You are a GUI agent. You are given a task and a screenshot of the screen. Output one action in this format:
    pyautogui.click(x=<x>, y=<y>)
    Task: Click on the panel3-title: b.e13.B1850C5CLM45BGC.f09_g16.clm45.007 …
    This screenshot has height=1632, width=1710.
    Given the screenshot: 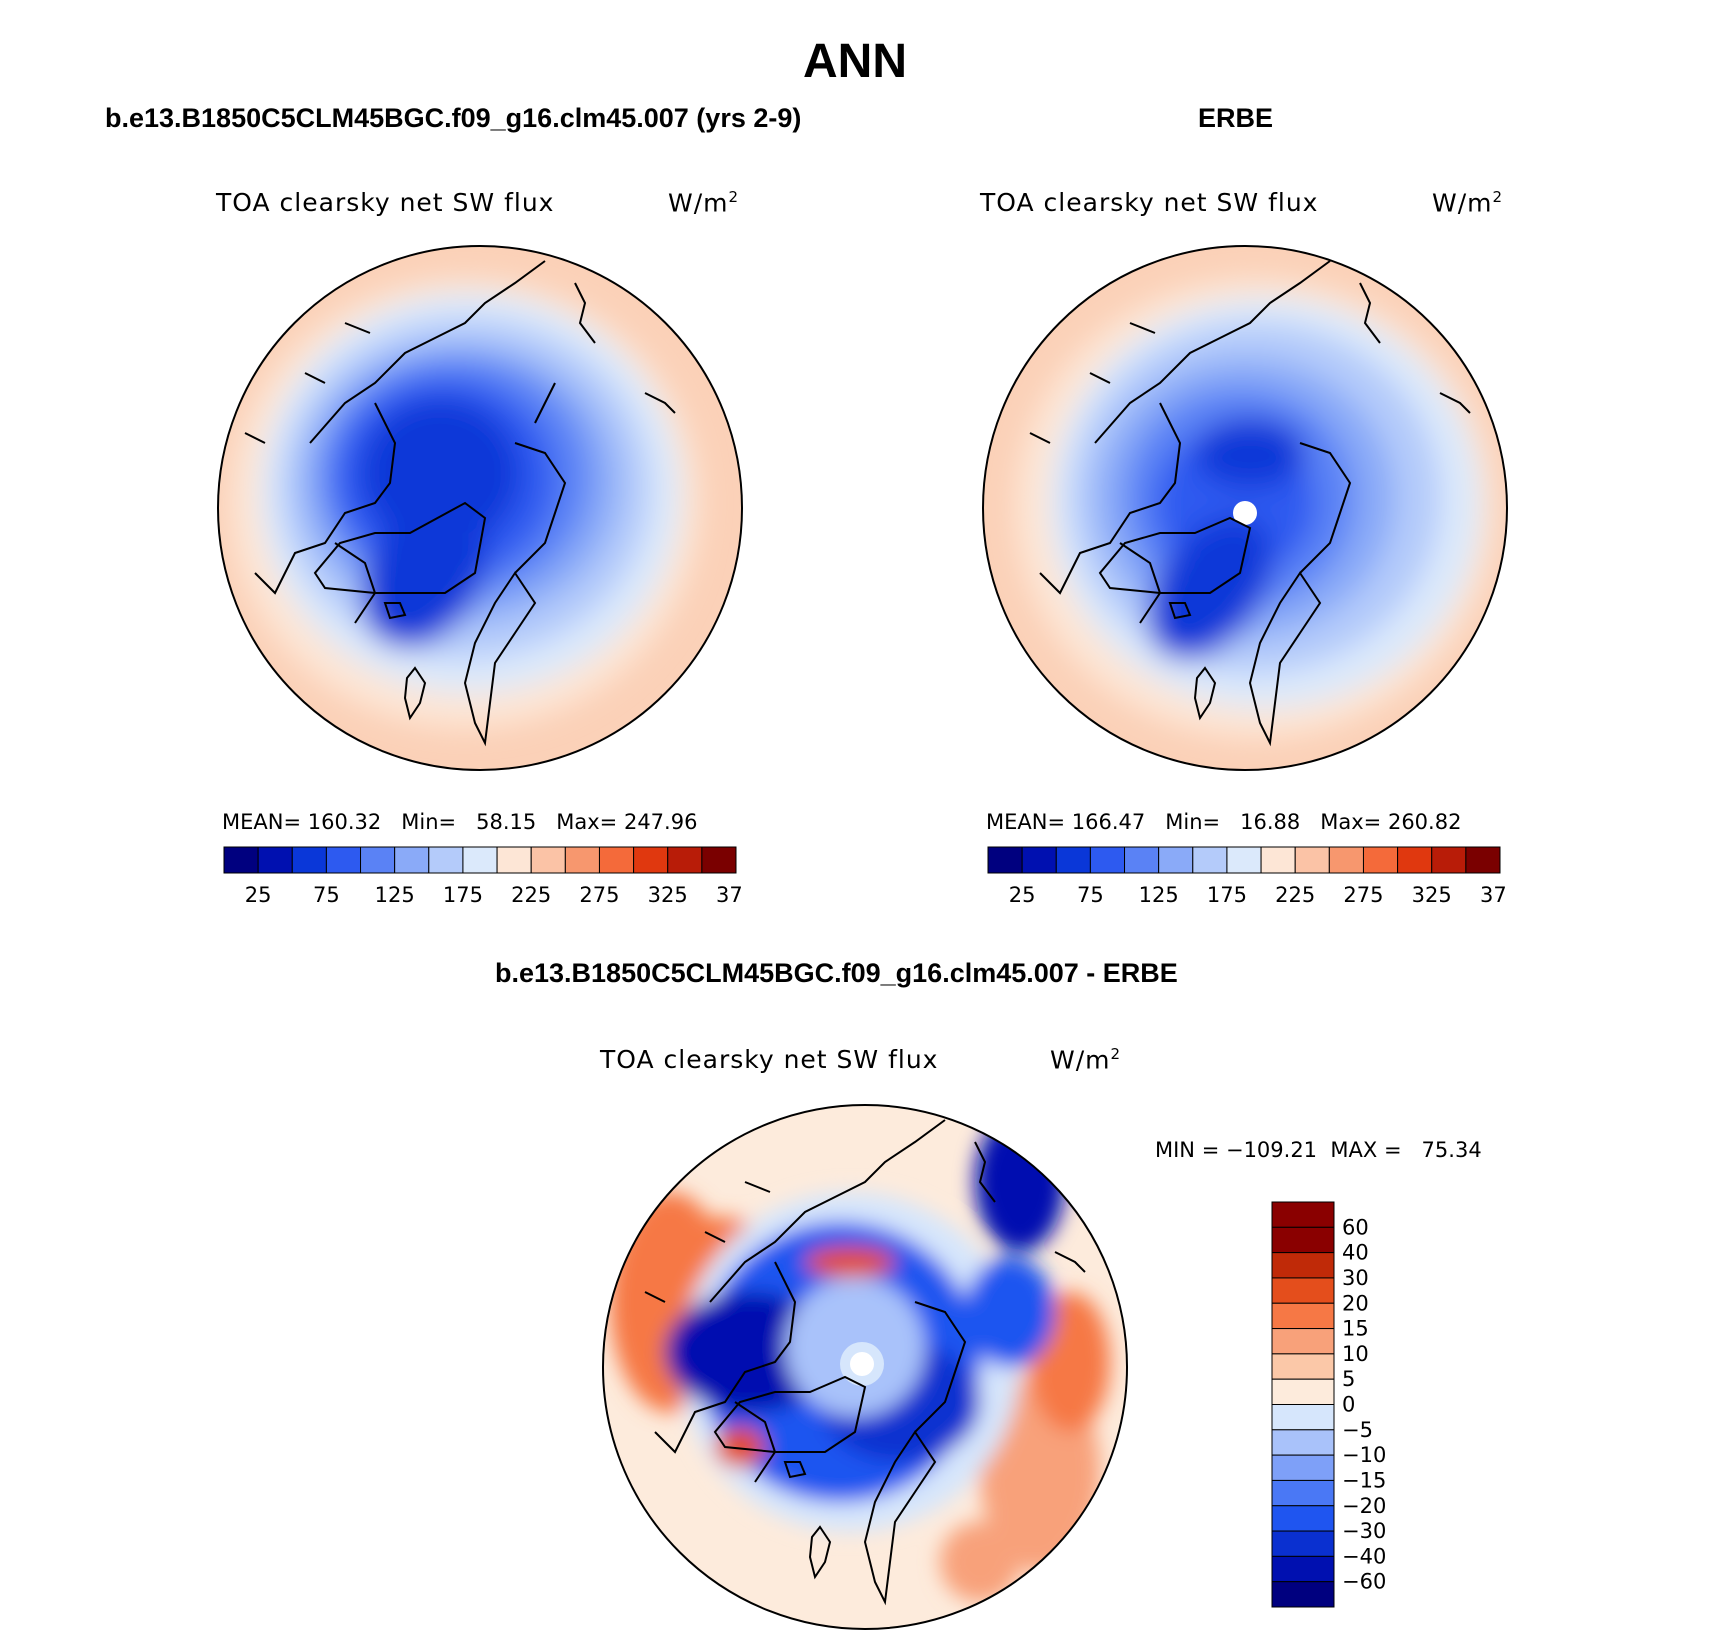 What is the action you would take?
    pyautogui.click(x=836, y=973)
    